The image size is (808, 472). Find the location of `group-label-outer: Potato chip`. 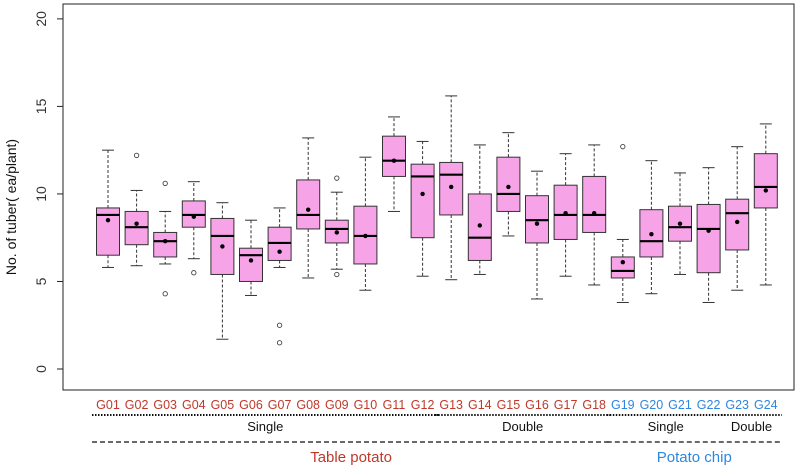

group-label-outer: Potato chip is located at coordinates (694, 457).